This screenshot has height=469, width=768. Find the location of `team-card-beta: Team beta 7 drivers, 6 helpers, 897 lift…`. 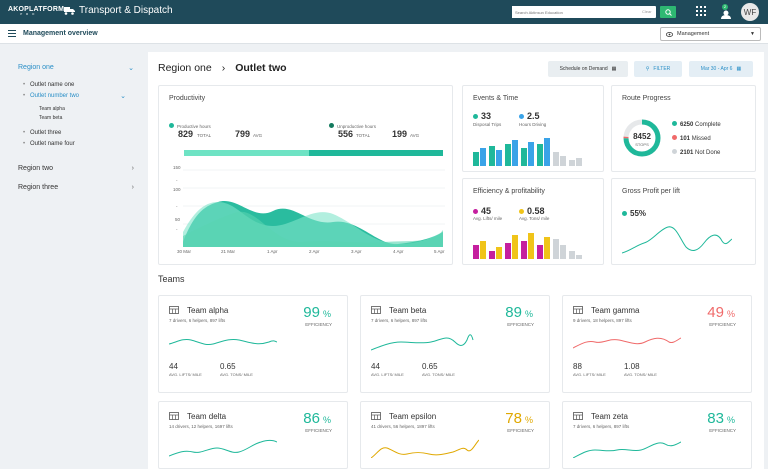

team-card-beta: Team beta 7 drivers, 6 helpers, 897 lift… is located at coordinates (455, 344).